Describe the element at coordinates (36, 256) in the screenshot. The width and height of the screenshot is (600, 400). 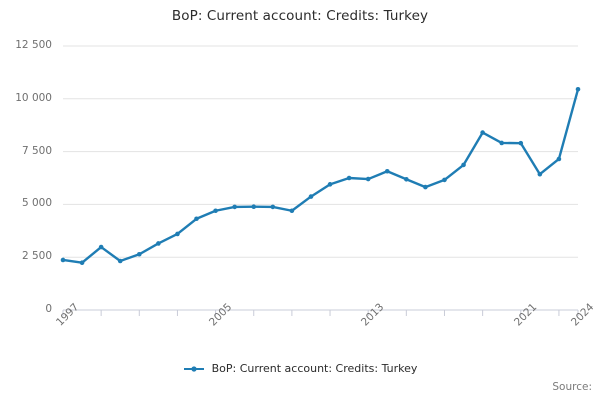
I see `y-axis-tick-label: 2 500` at that location.